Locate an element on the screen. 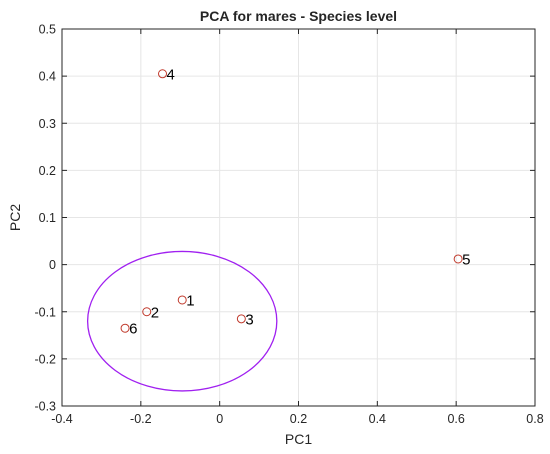 The image size is (550, 454). y-tick-label: -0.2 is located at coordinates (45, 359).